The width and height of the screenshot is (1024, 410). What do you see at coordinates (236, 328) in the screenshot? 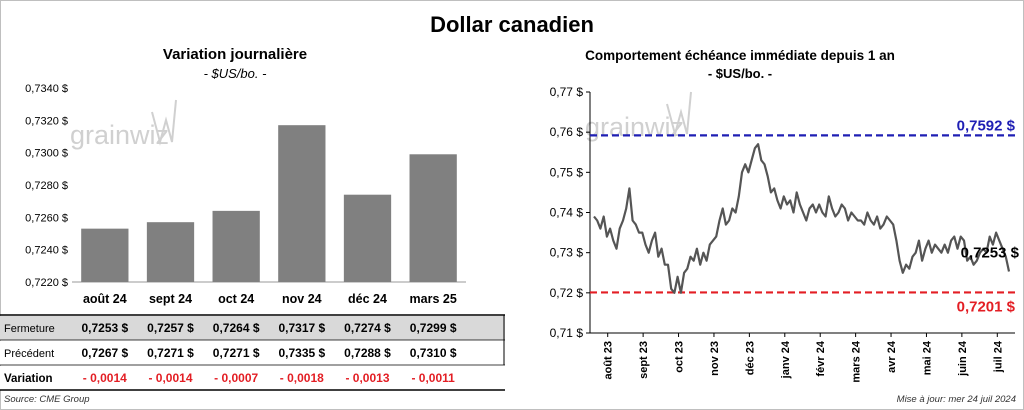
I see `table-cell: 0,7264 $` at bounding box center [236, 328].